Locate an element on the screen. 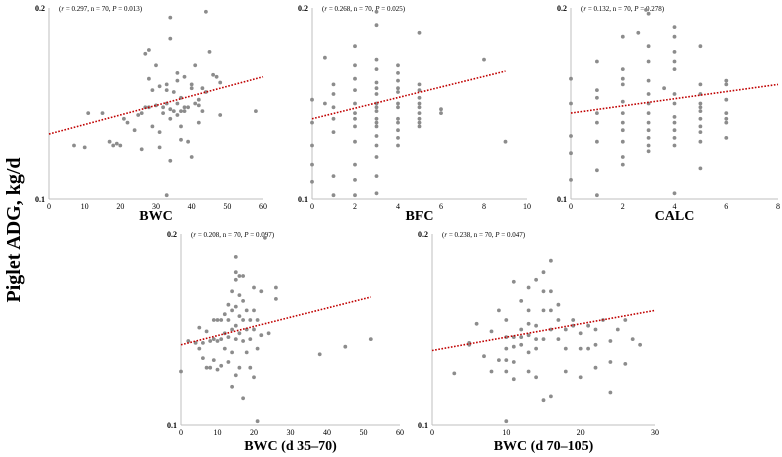 This screenshot has height=457, width=782. x-tick-label: 0 is located at coordinates (432, 432).